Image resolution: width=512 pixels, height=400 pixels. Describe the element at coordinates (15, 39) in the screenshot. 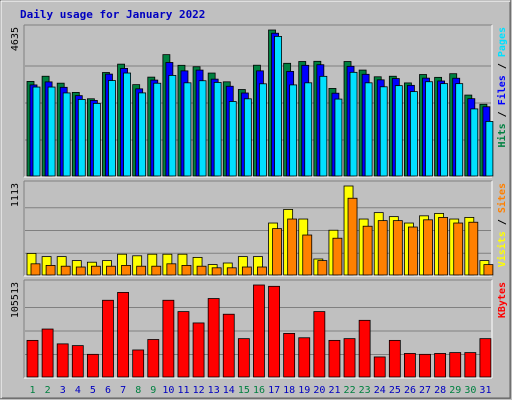

I see `y-max-label: 4635` at that location.